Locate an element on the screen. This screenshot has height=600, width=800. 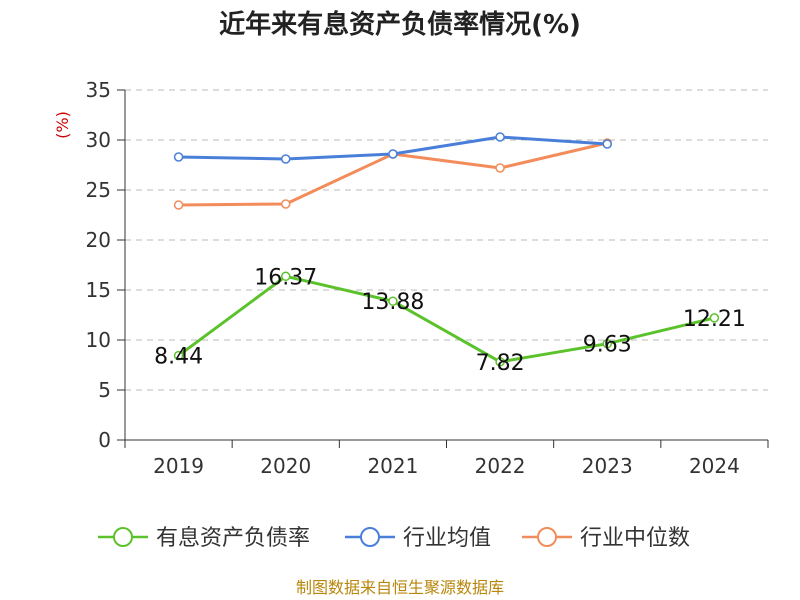
data-label: 7.82 is located at coordinates (500, 363).